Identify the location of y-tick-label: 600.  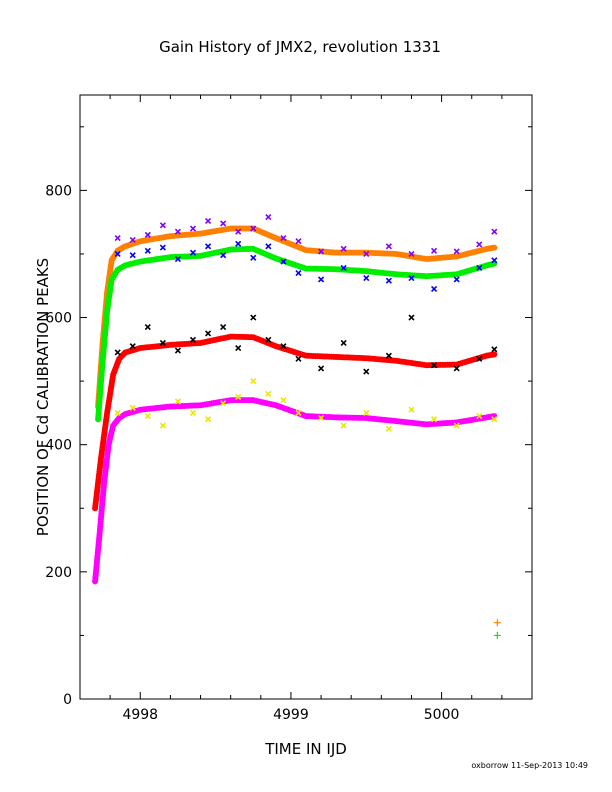
(58, 319).